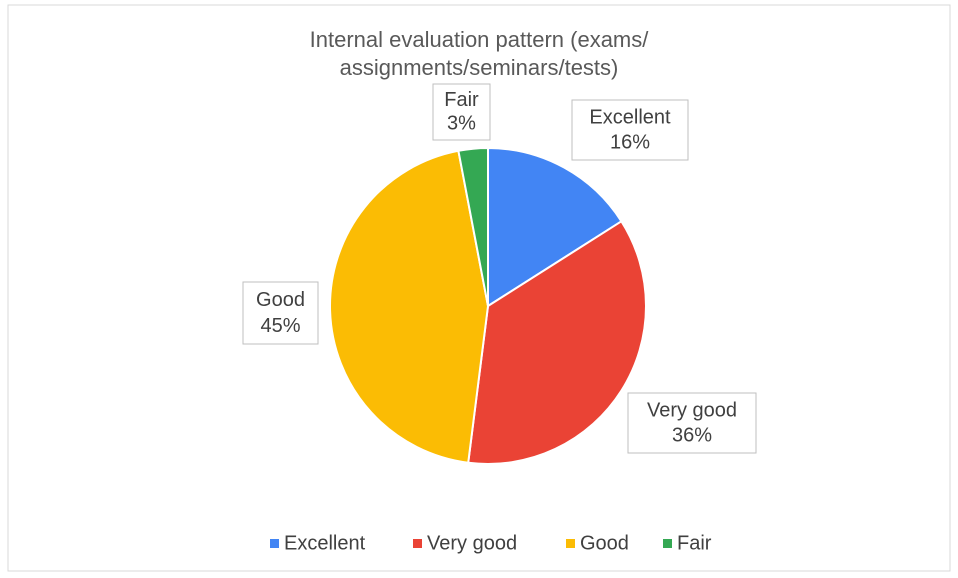  What do you see at coordinates (692, 410) in the screenshot?
I see `data-label-name: Very good` at bounding box center [692, 410].